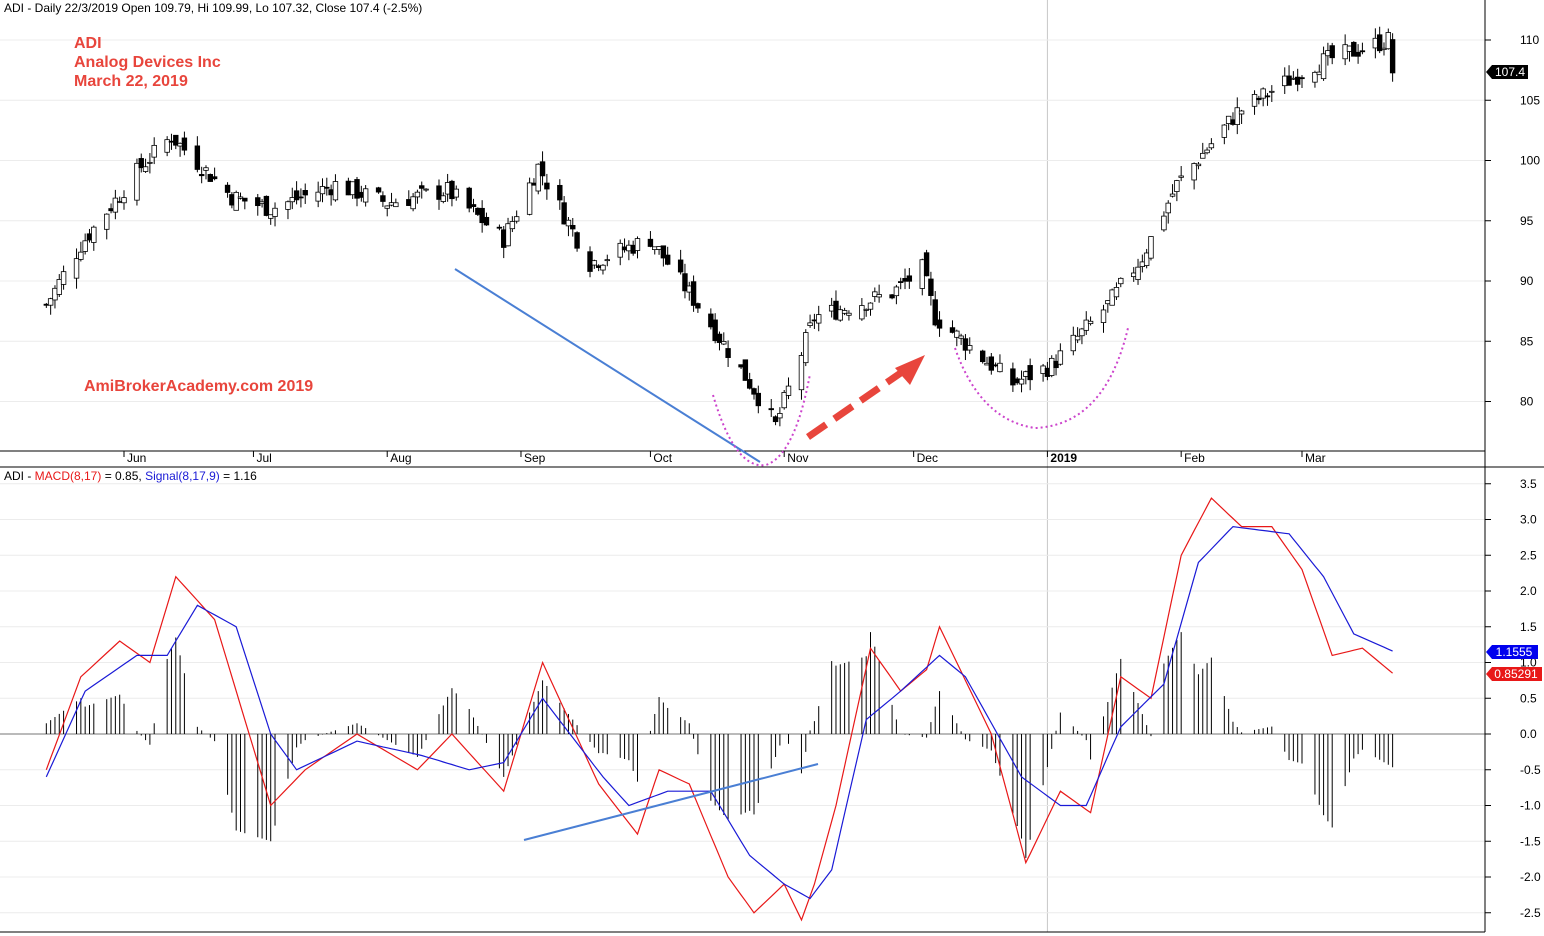 The width and height of the screenshot is (1544, 936). I want to click on macd-y-label: -2.0, so click(1530, 877).